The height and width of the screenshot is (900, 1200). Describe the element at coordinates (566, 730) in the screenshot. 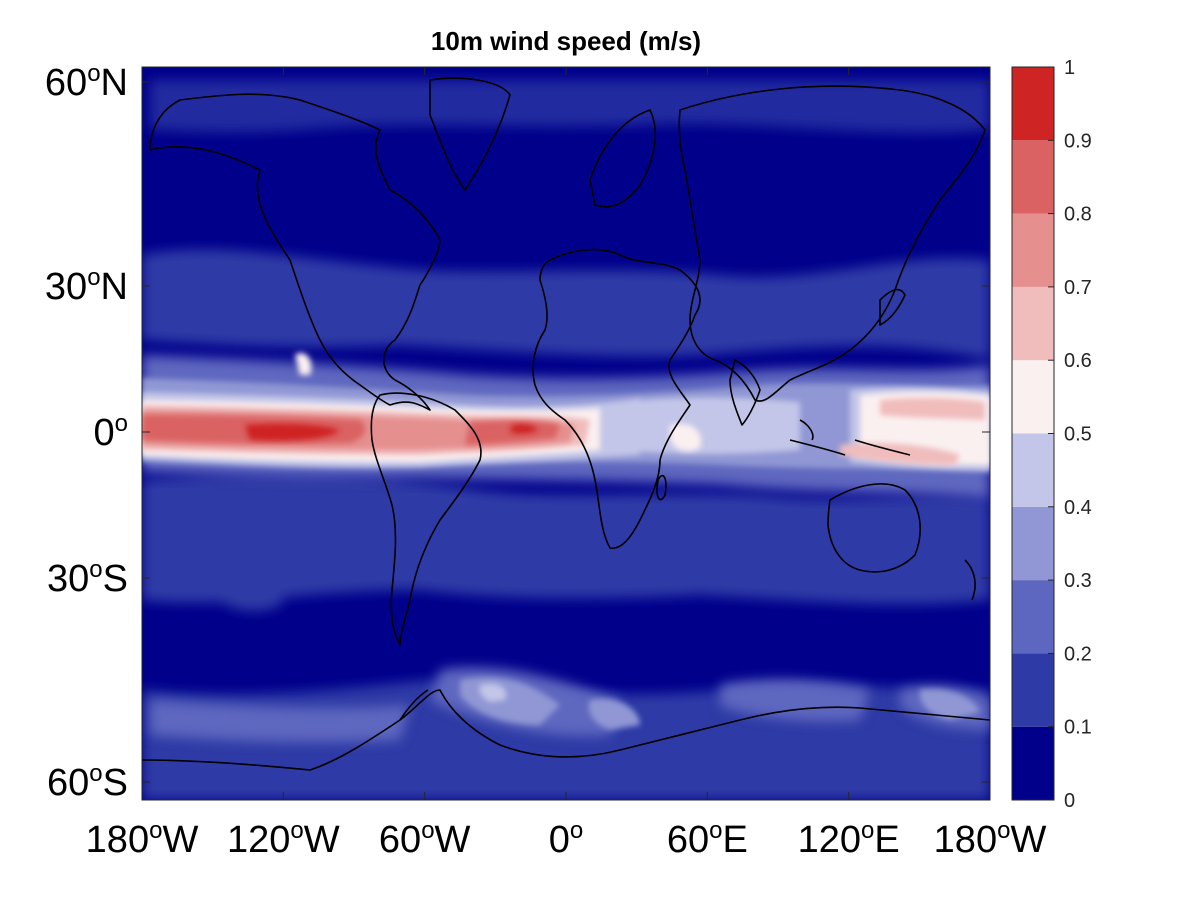

I see `coast-antarctica` at that location.